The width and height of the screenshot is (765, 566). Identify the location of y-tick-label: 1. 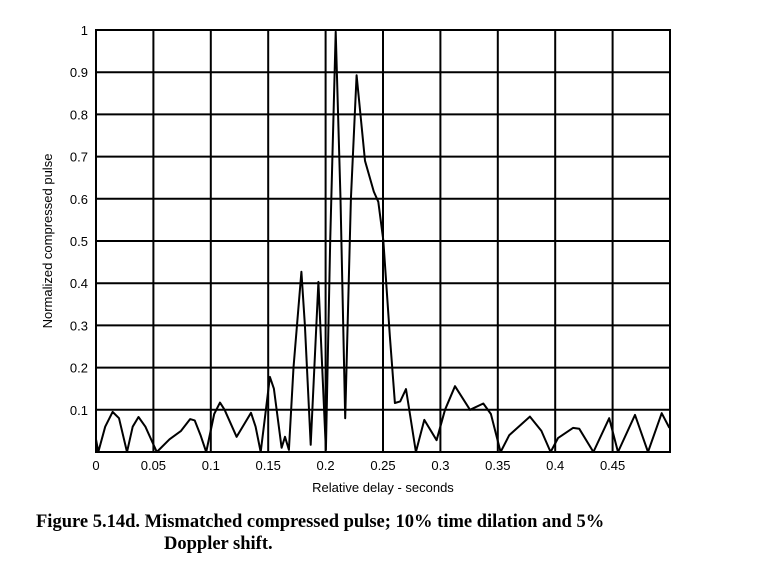
(84, 30).